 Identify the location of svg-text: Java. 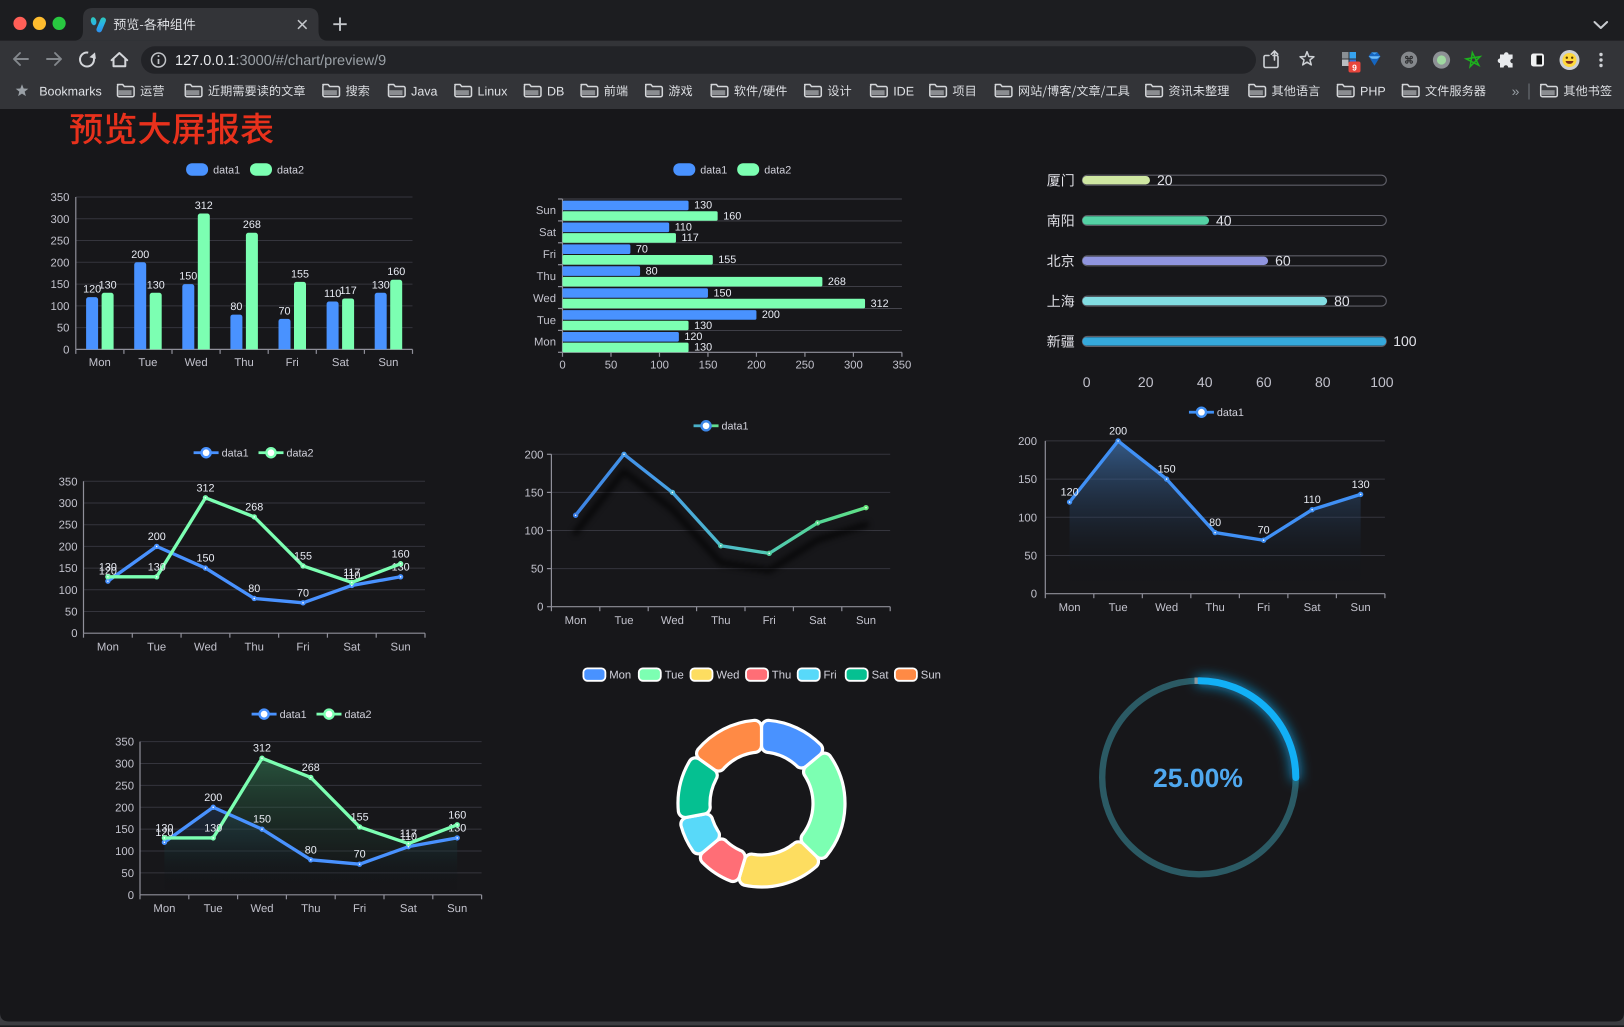
(424, 91).